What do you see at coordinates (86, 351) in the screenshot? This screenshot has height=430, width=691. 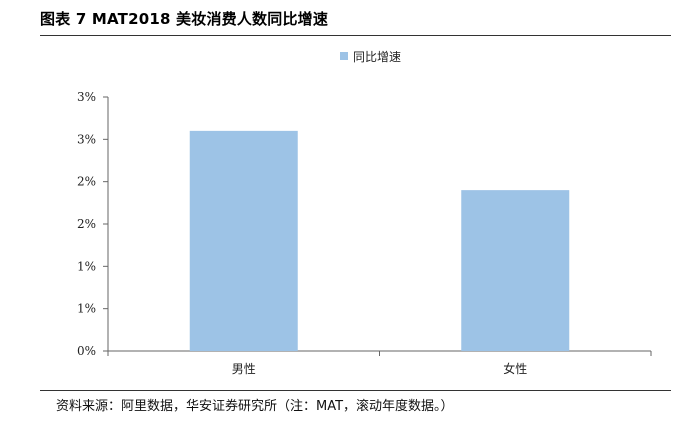 I see `y-tick-label: 0%` at bounding box center [86, 351].